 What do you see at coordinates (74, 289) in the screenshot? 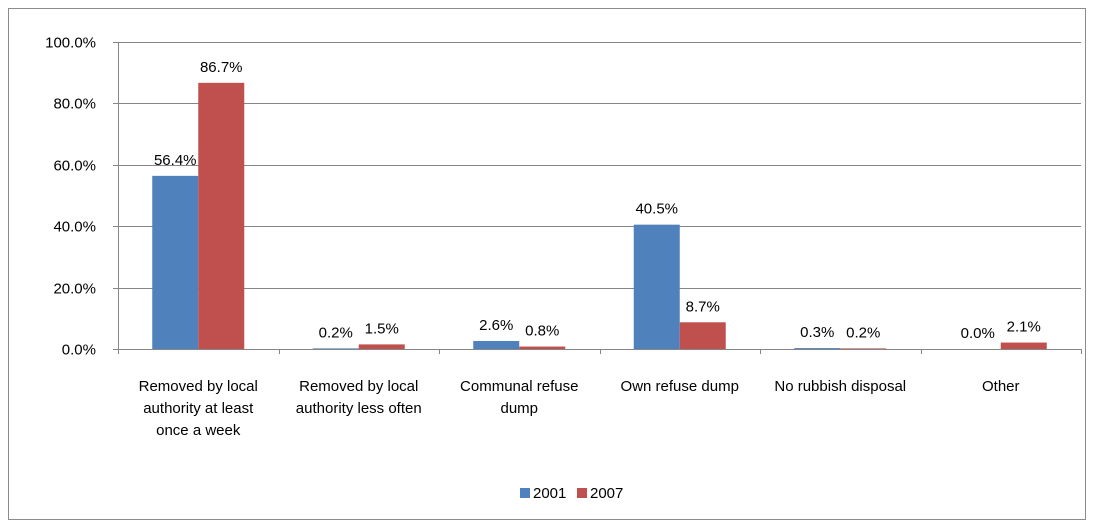
I see `y-tick-label: 20.0%` at bounding box center [74, 289].